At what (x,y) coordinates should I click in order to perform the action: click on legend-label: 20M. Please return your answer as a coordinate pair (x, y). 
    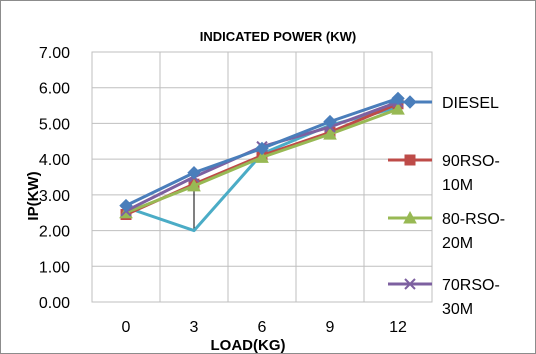
    Looking at the image, I should click on (457, 243).